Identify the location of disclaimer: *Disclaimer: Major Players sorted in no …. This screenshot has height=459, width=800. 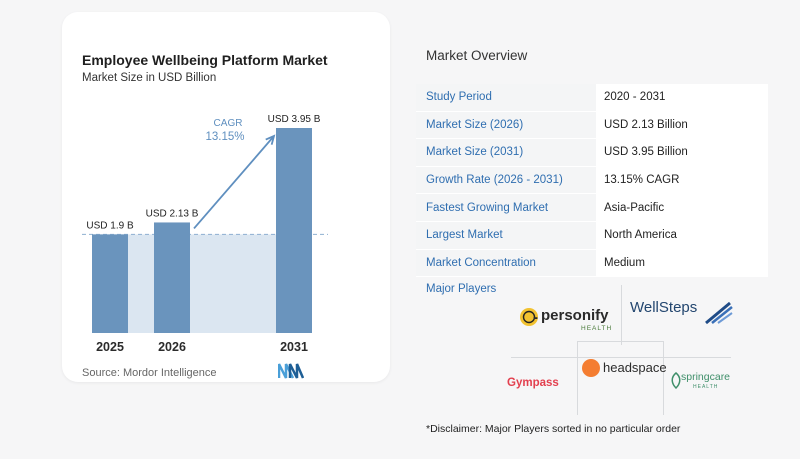
(553, 429).